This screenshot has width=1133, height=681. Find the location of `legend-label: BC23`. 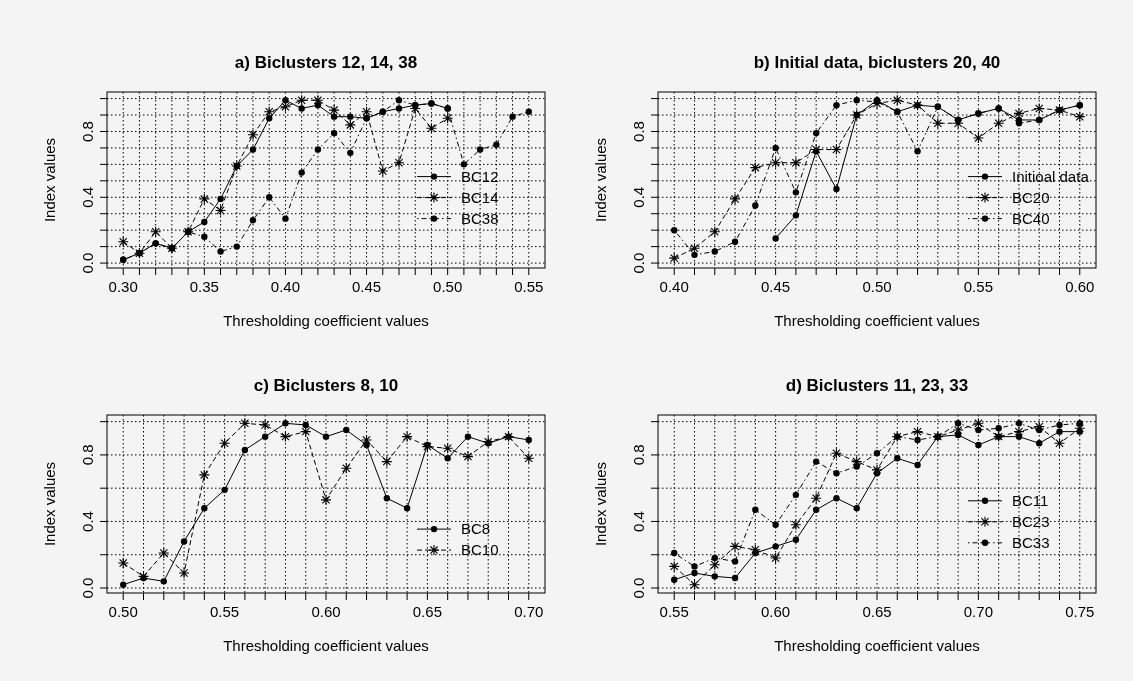

legend-label: BC23 is located at coordinates (1031, 521).